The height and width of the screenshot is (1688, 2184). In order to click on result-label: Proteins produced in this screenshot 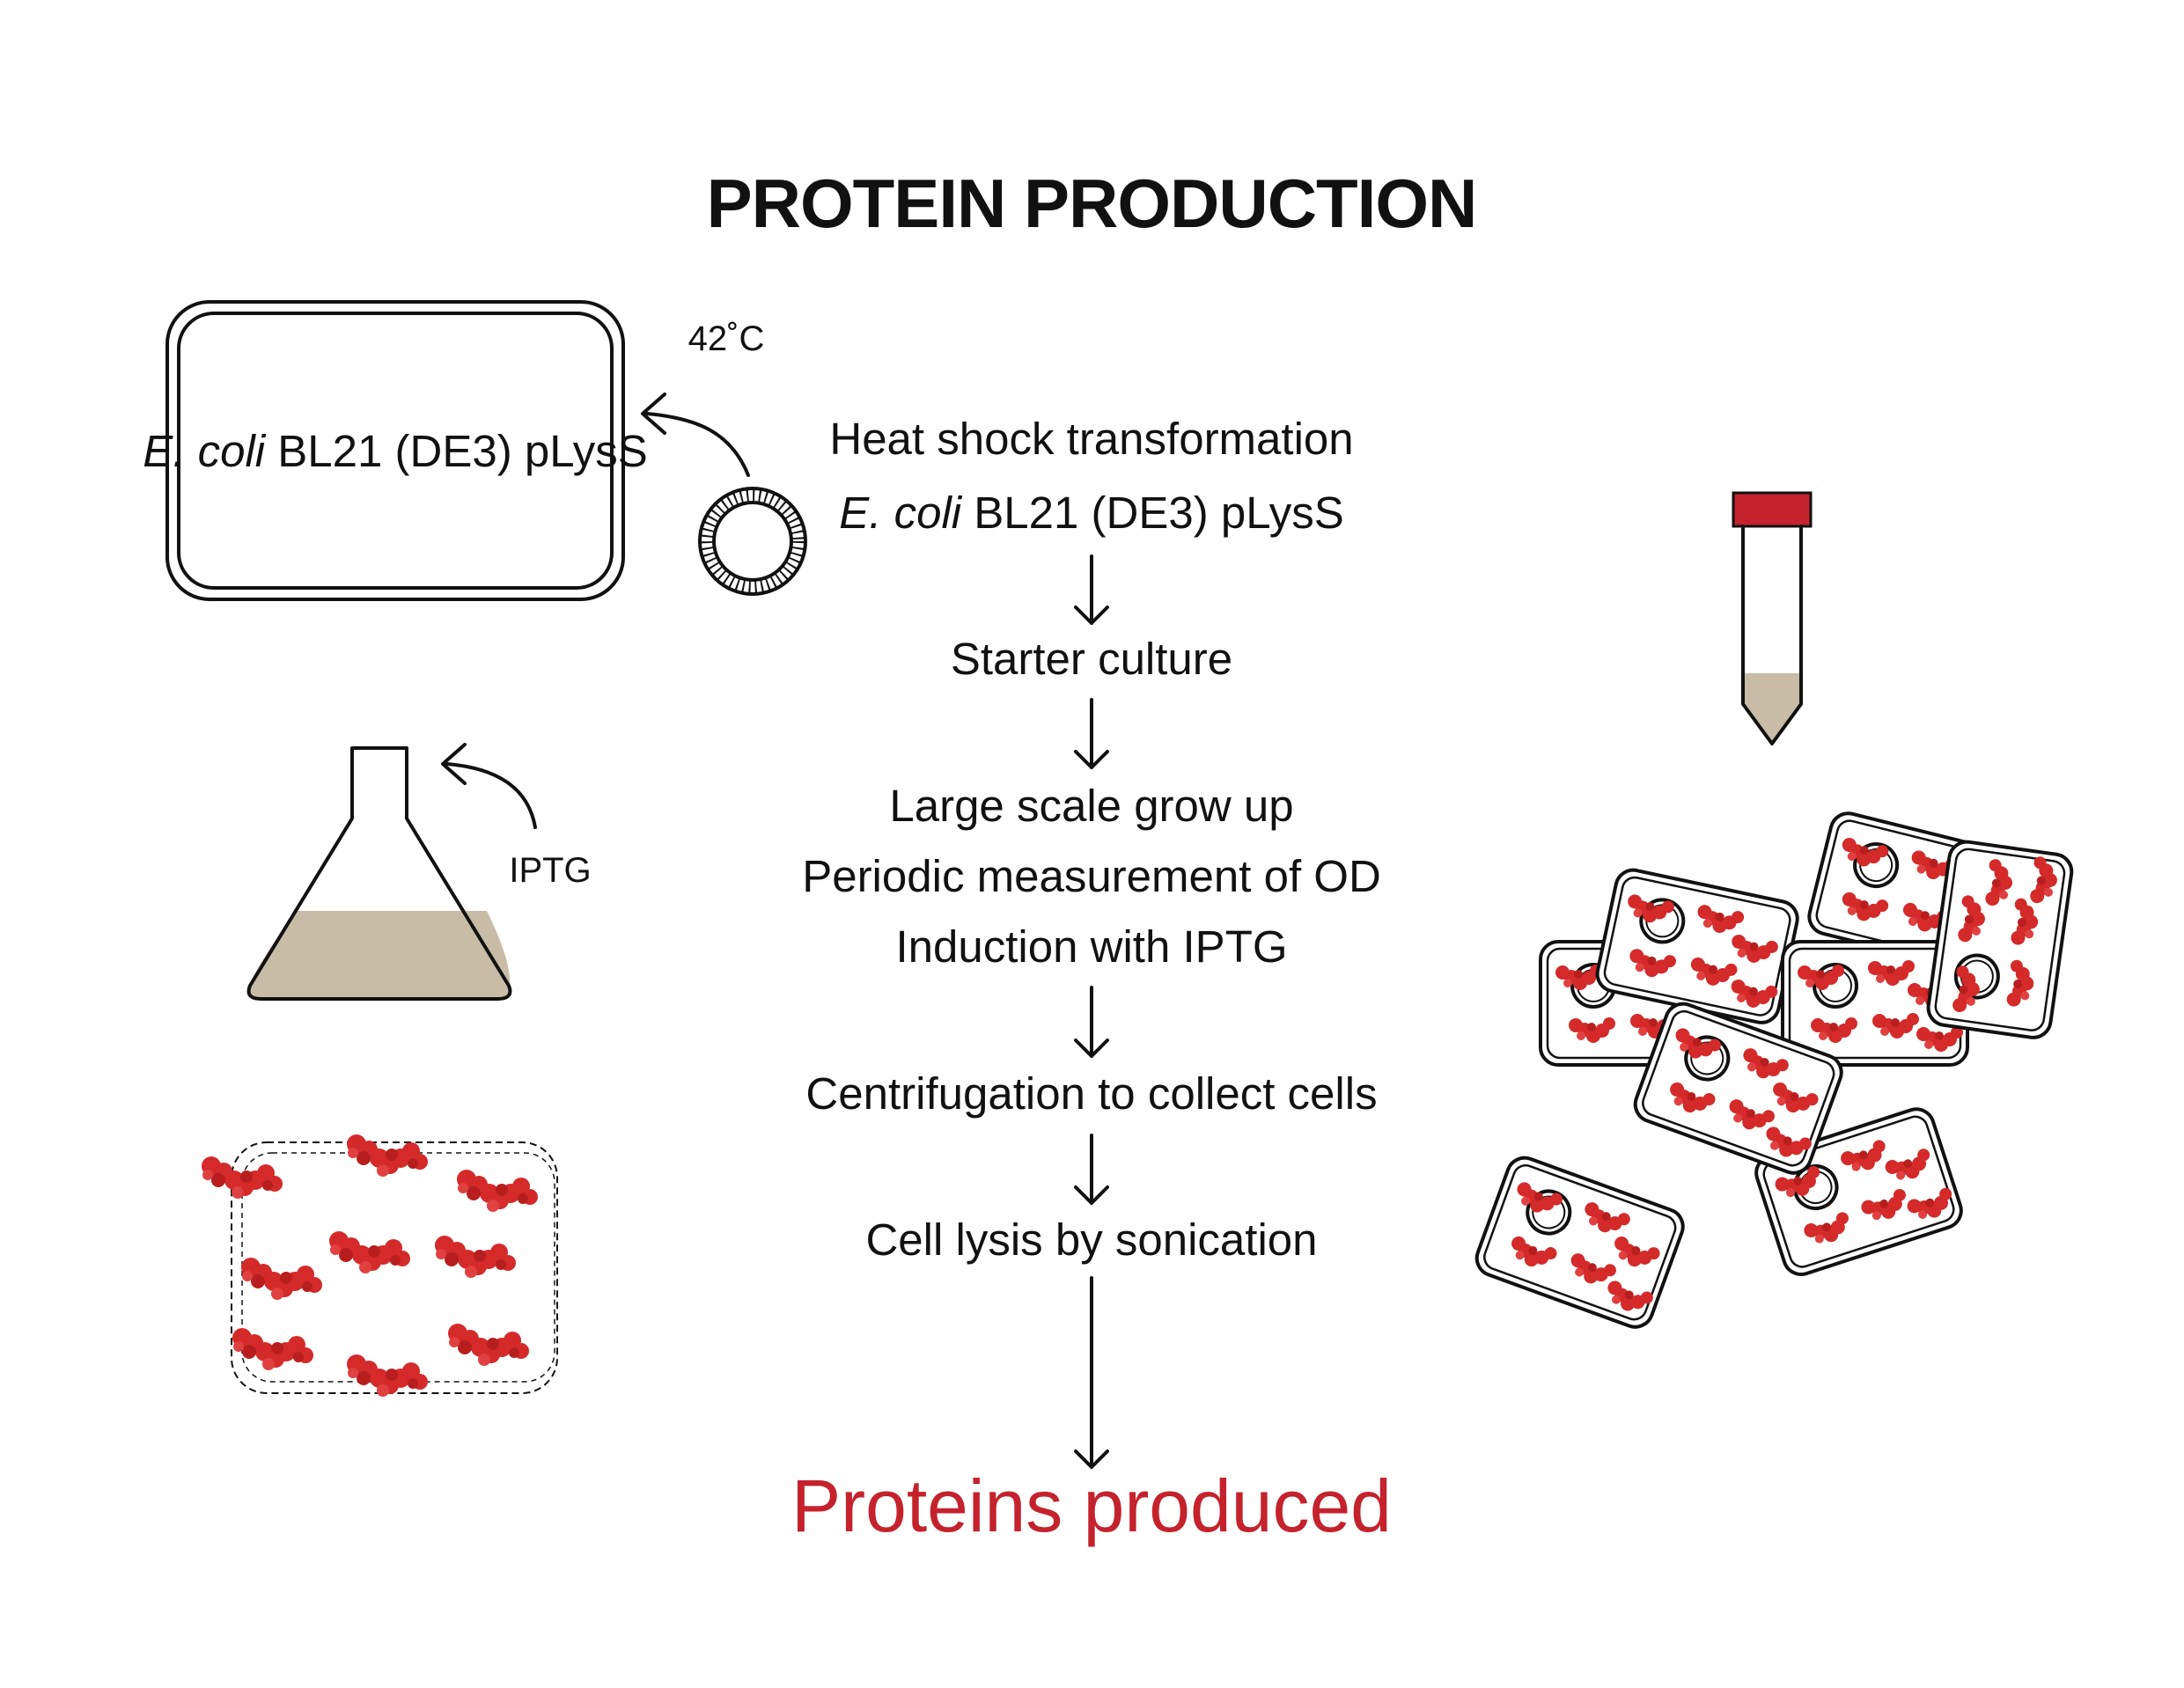, I will do `click(1091, 1505)`.